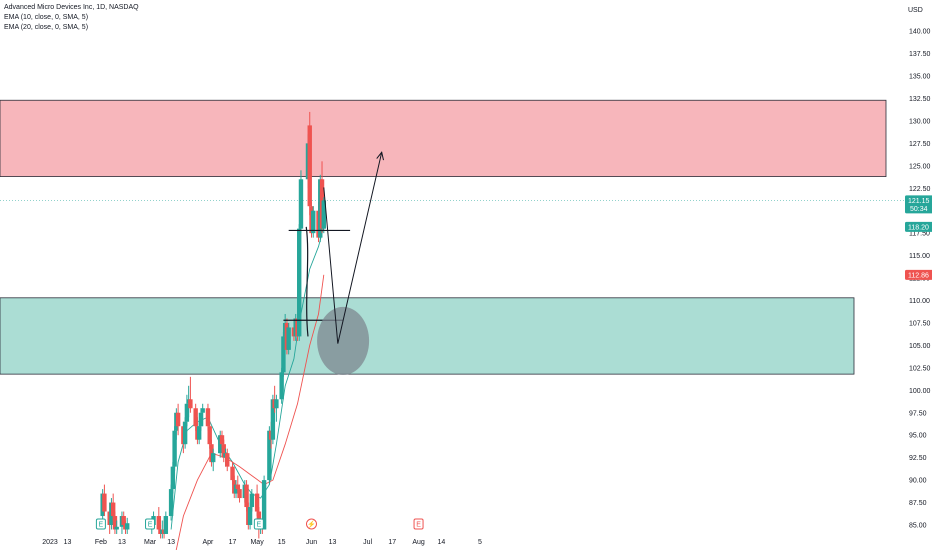 Image resolution: width=932 pixels, height=550 pixels. I want to click on x-tick-label: 5, so click(480, 542).